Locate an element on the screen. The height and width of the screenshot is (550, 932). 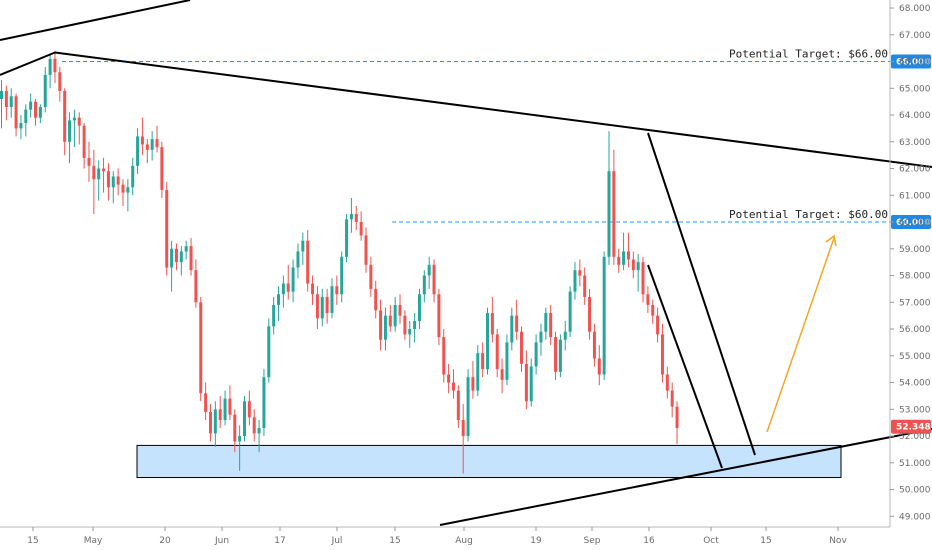
badge-label: 66.000 is located at coordinates (913, 63).